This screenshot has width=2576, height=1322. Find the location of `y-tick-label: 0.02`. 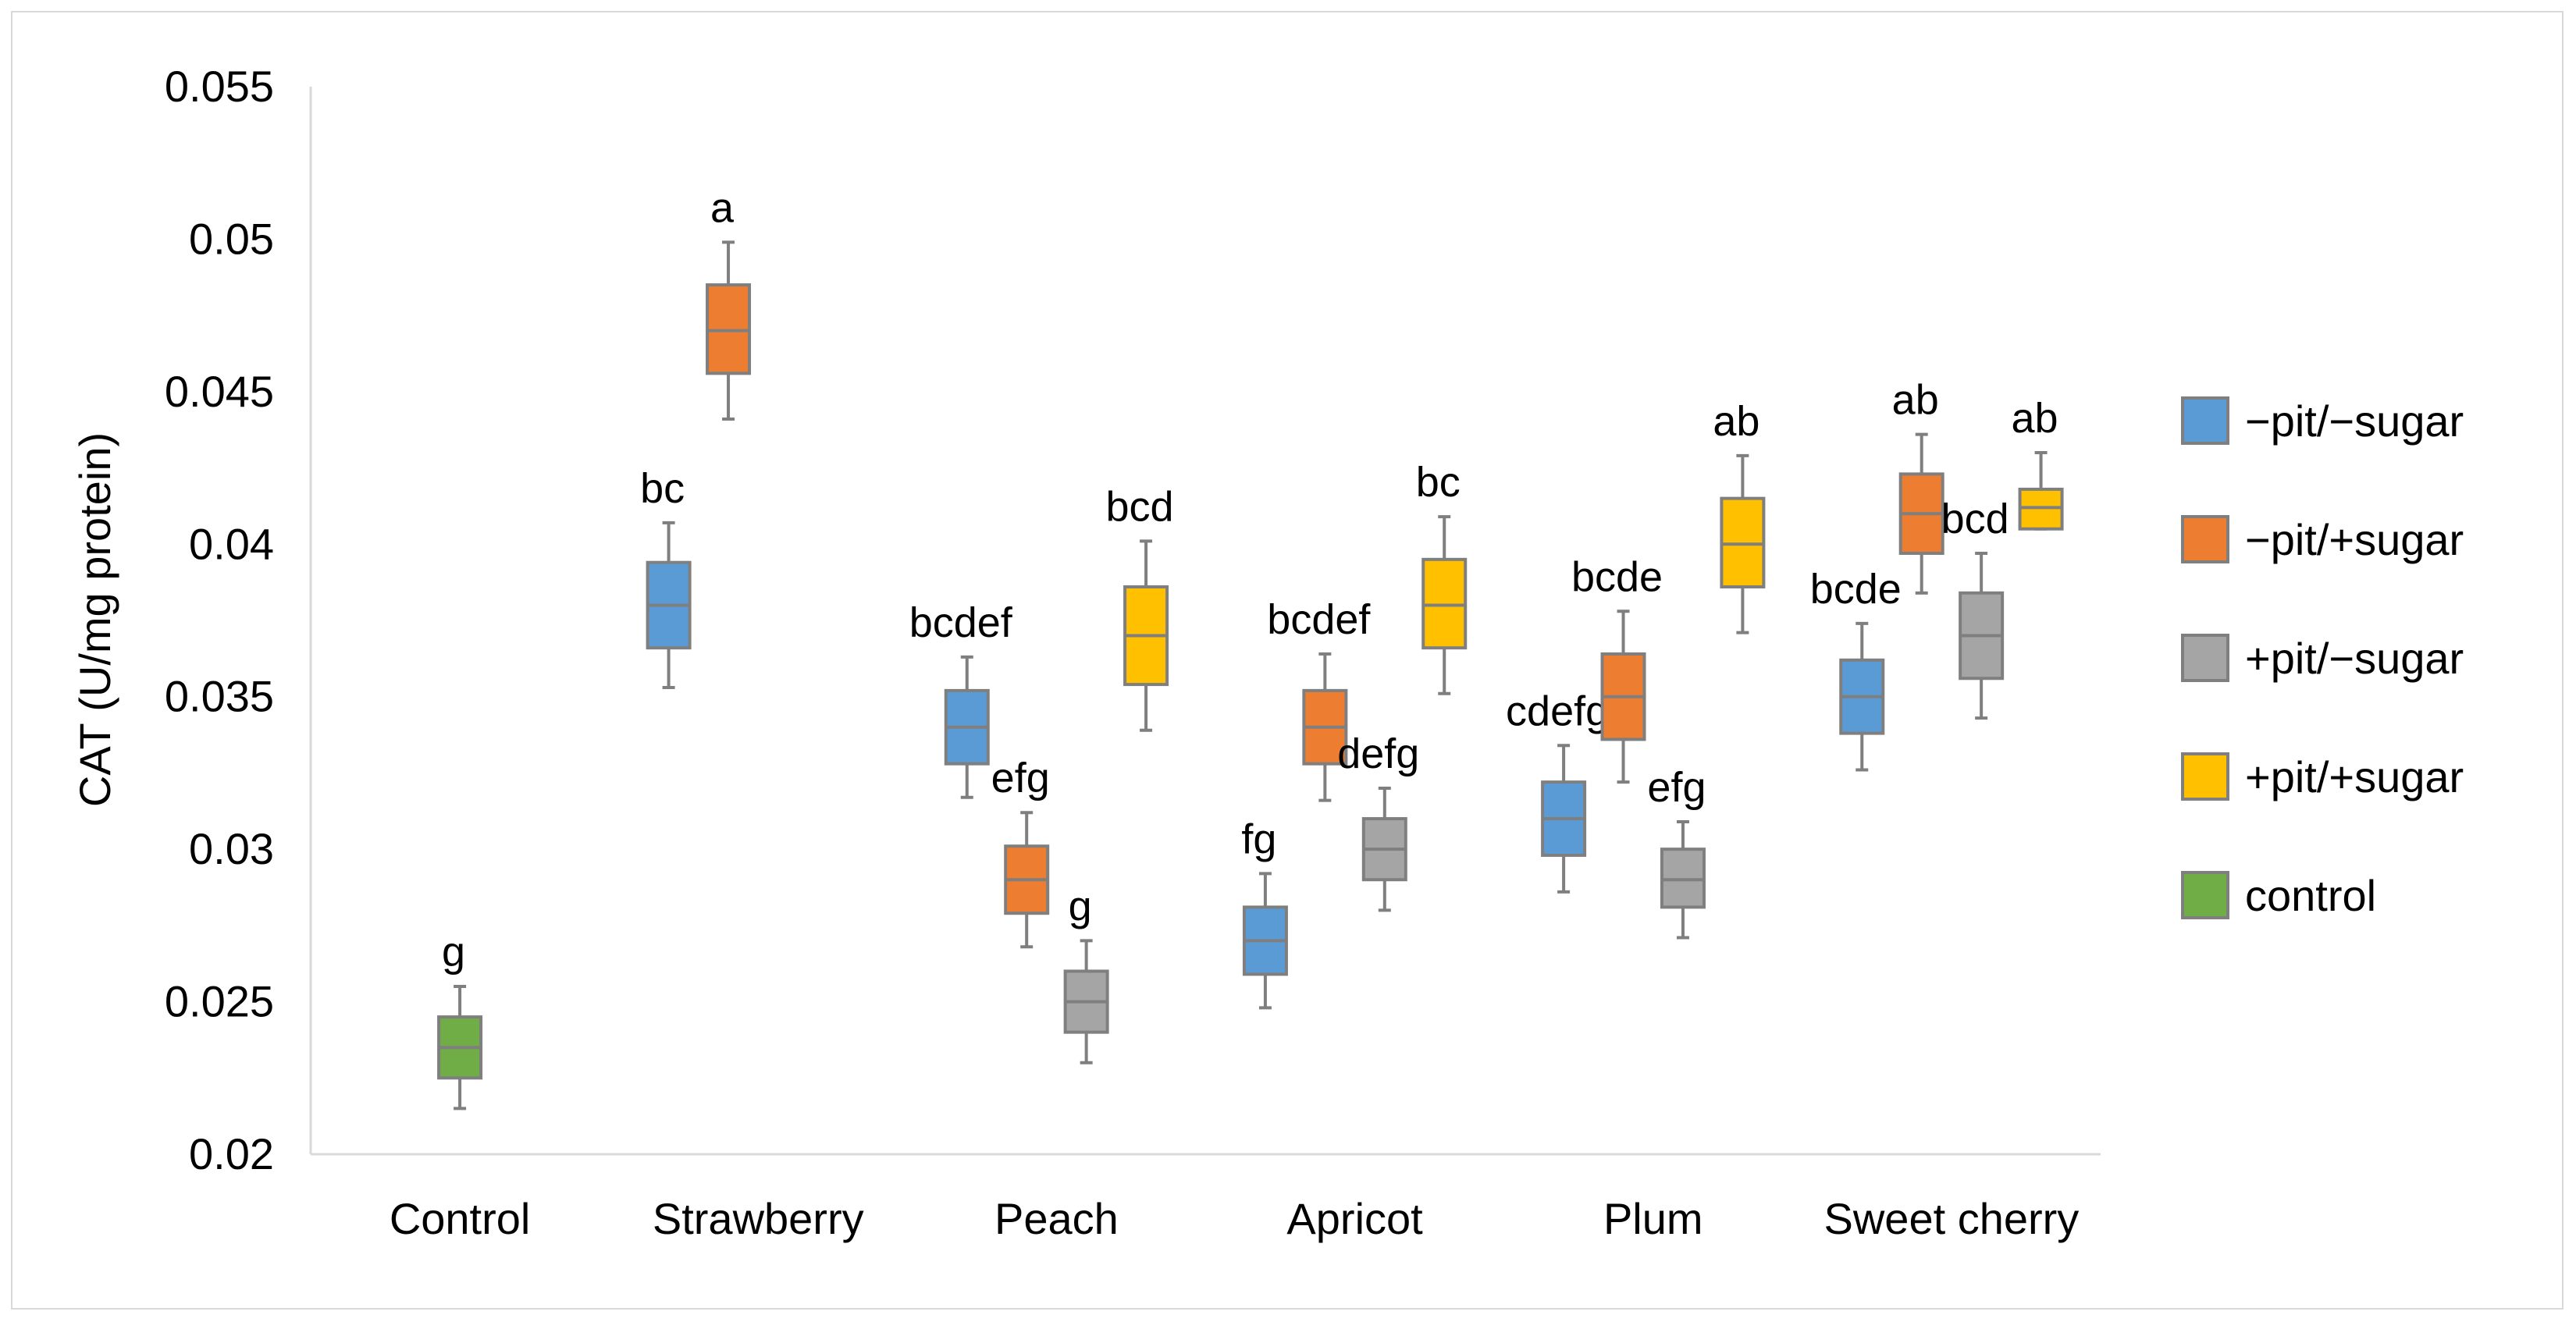

y-tick-label: 0.02 is located at coordinates (231, 1153).